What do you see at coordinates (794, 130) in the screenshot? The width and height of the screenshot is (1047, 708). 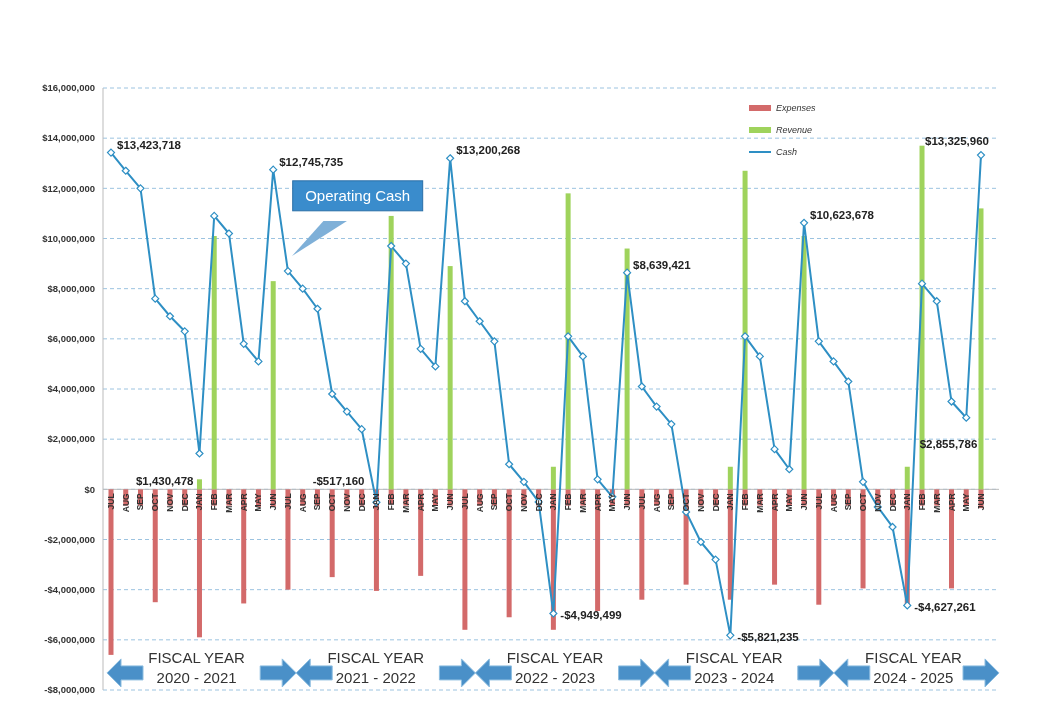 I see `legend-label: Revenue` at bounding box center [794, 130].